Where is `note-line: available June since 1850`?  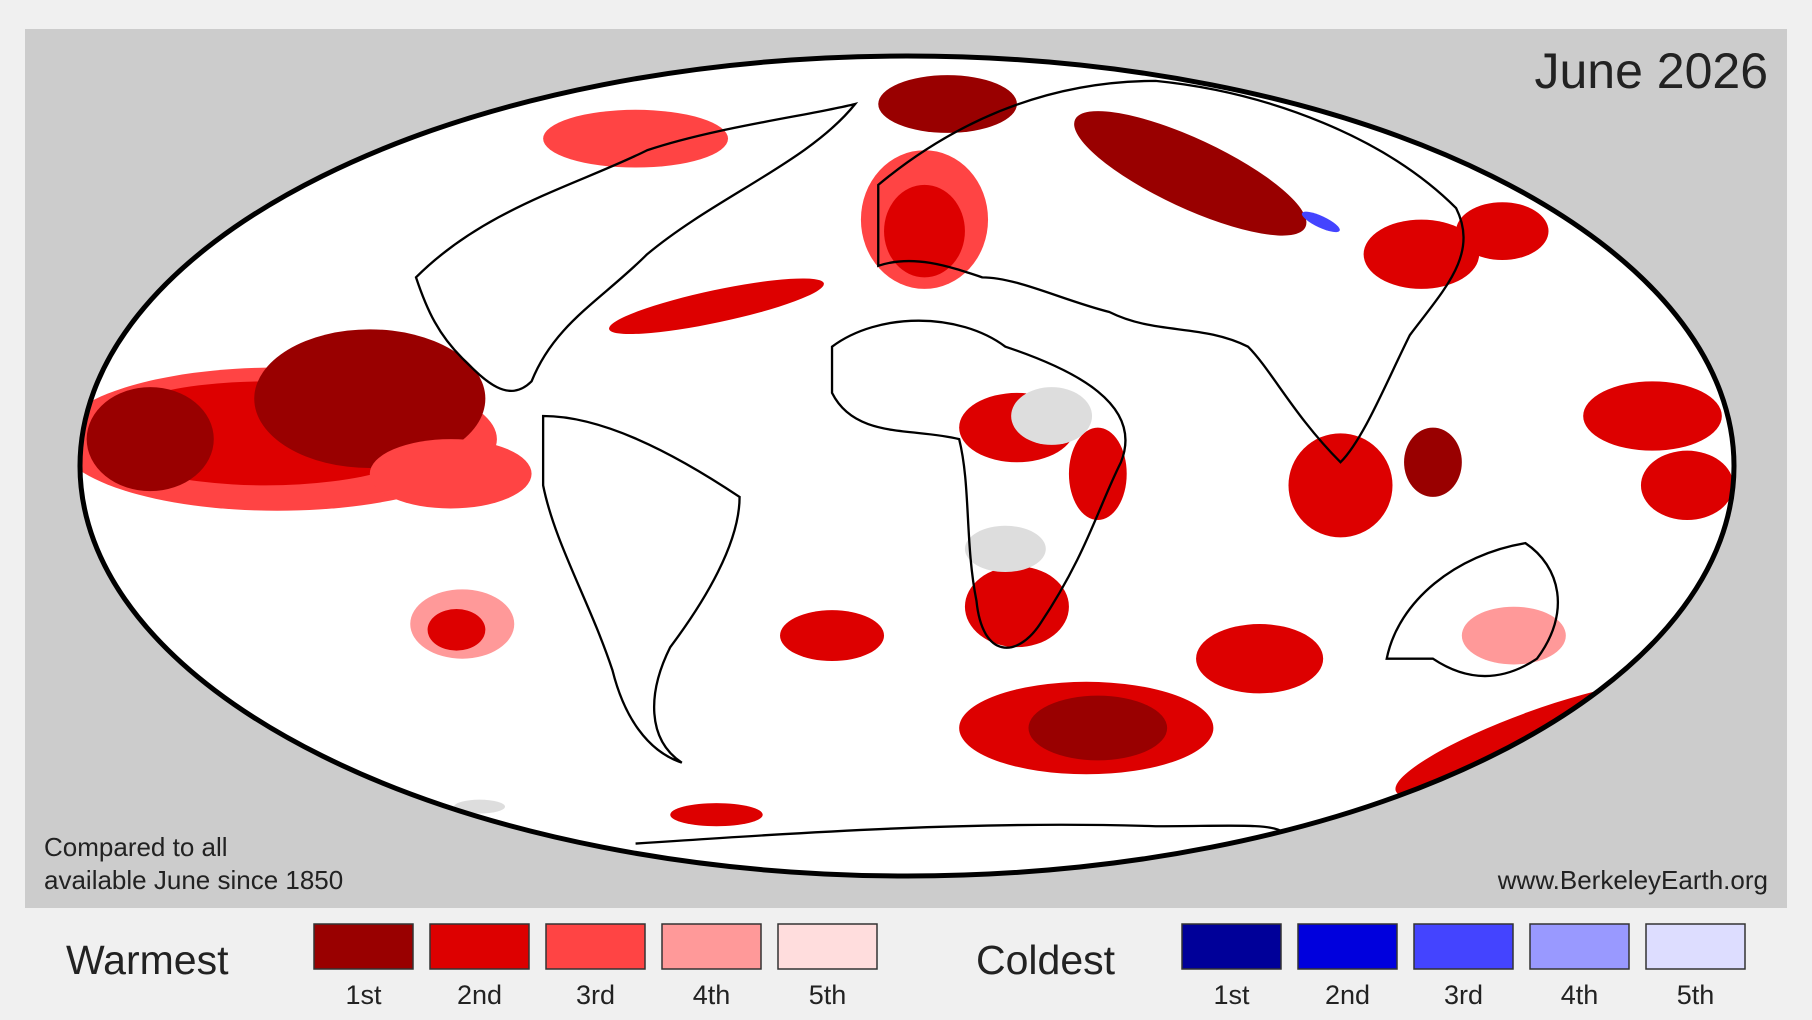
note-line: available June since 1850 is located at coordinates (193, 880).